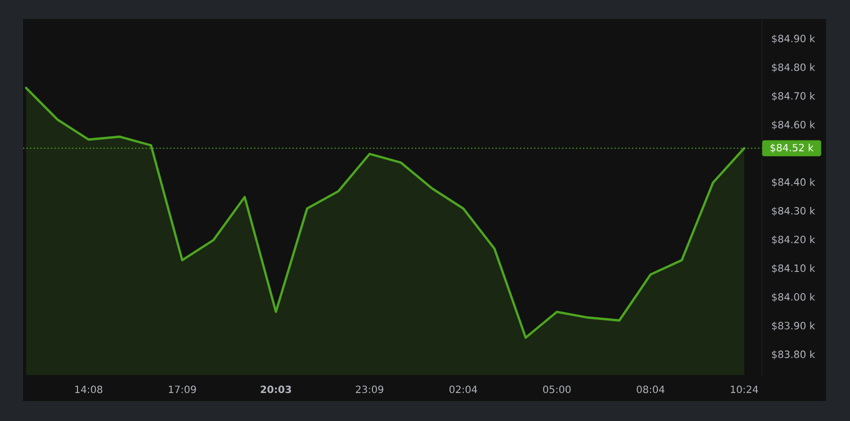 Image resolution: width=850 pixels, height=421 pixels. What do you see at coordinates (794, 355) in the screenshot?
I see `y-tick-label: $83.80 k` at bounding box center [794, 355].